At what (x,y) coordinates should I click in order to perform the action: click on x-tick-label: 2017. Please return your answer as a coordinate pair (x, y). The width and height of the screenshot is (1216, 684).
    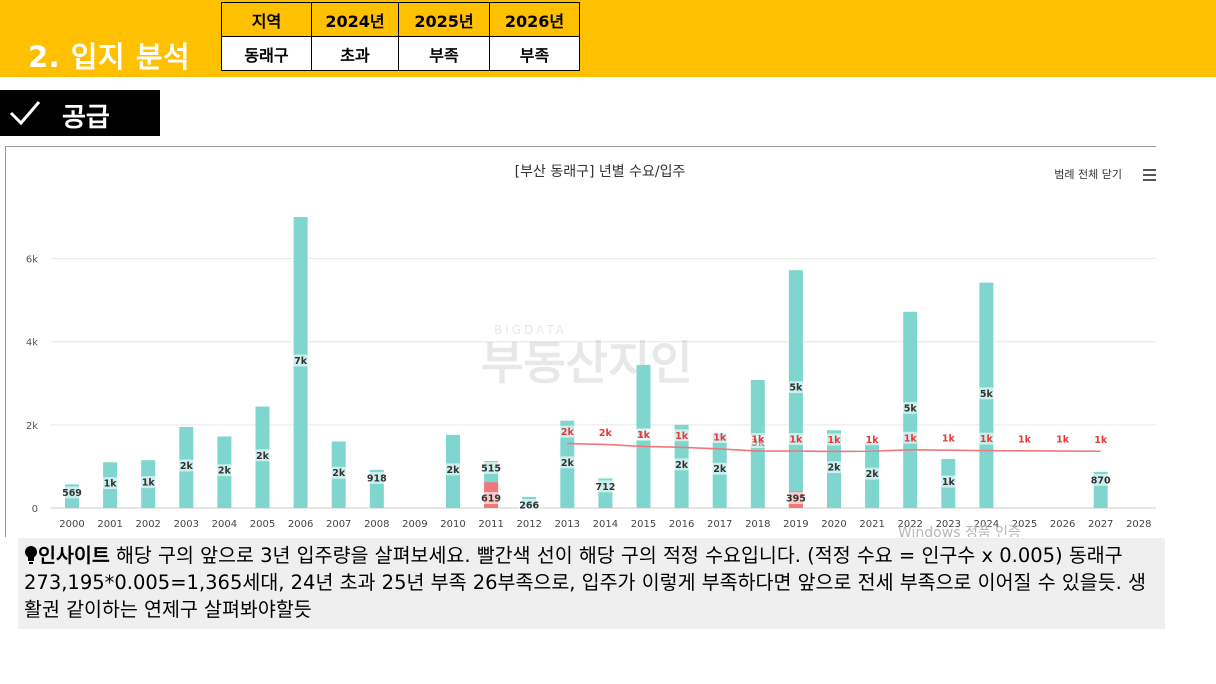
    Looking at the image, I should click on (719, 524).